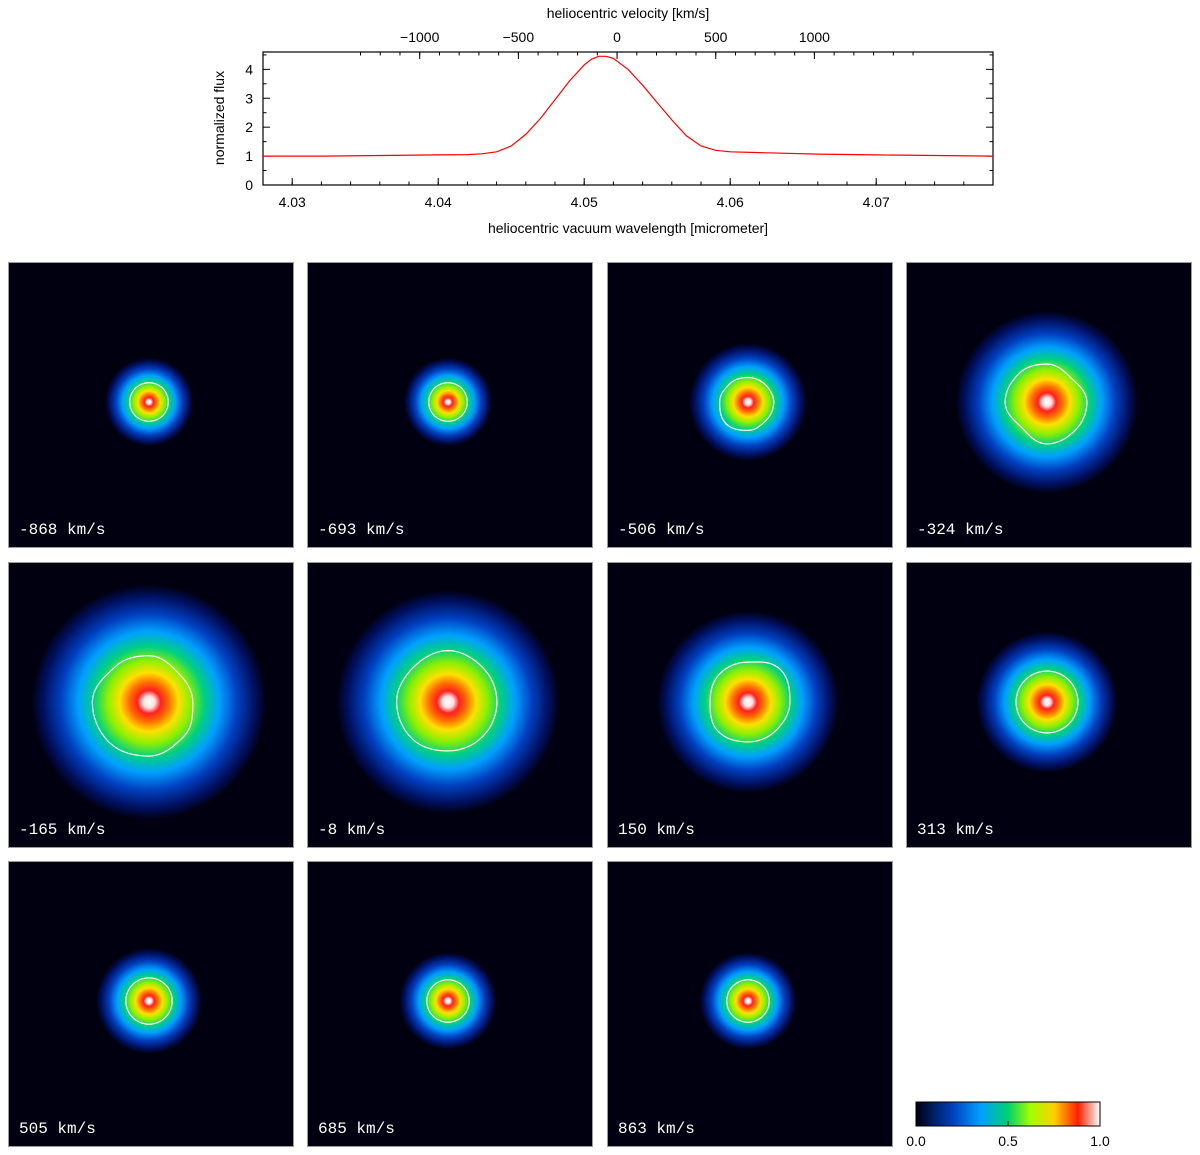 This screenshot has height=1155, width=1200. I want to click on y-tick-label: 1, so click(249, 156).